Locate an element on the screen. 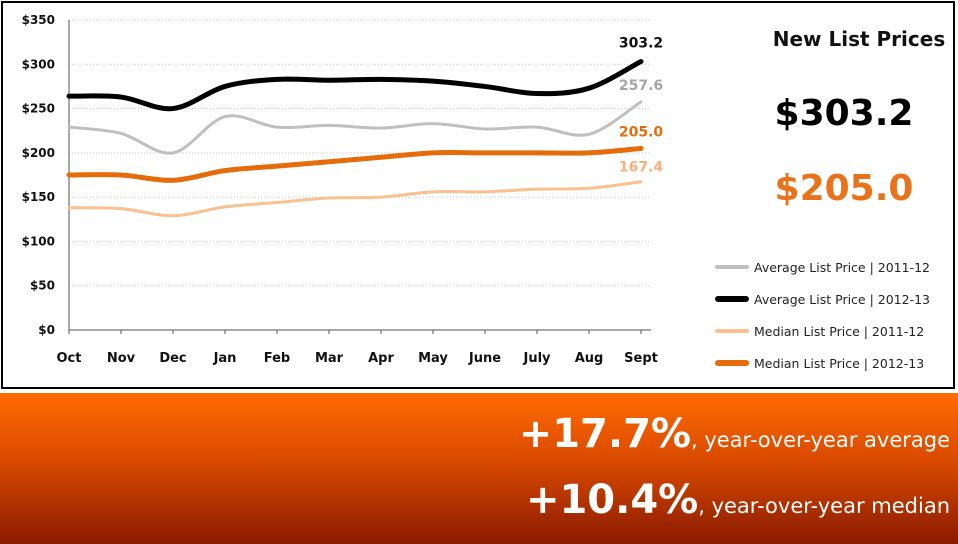 The height and width of the screenshot is (544, 958). x-tick-label: Mar is located at coordinates (329, 358).